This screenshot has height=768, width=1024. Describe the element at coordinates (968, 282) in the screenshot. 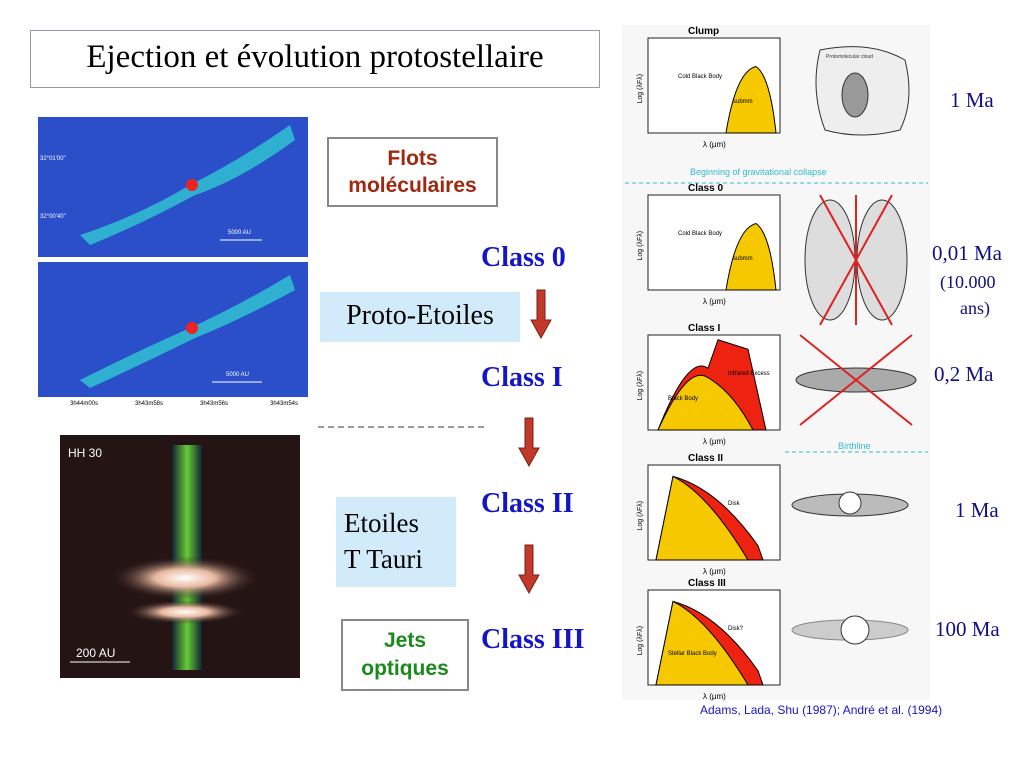

I see `age: (10.000` at that location.